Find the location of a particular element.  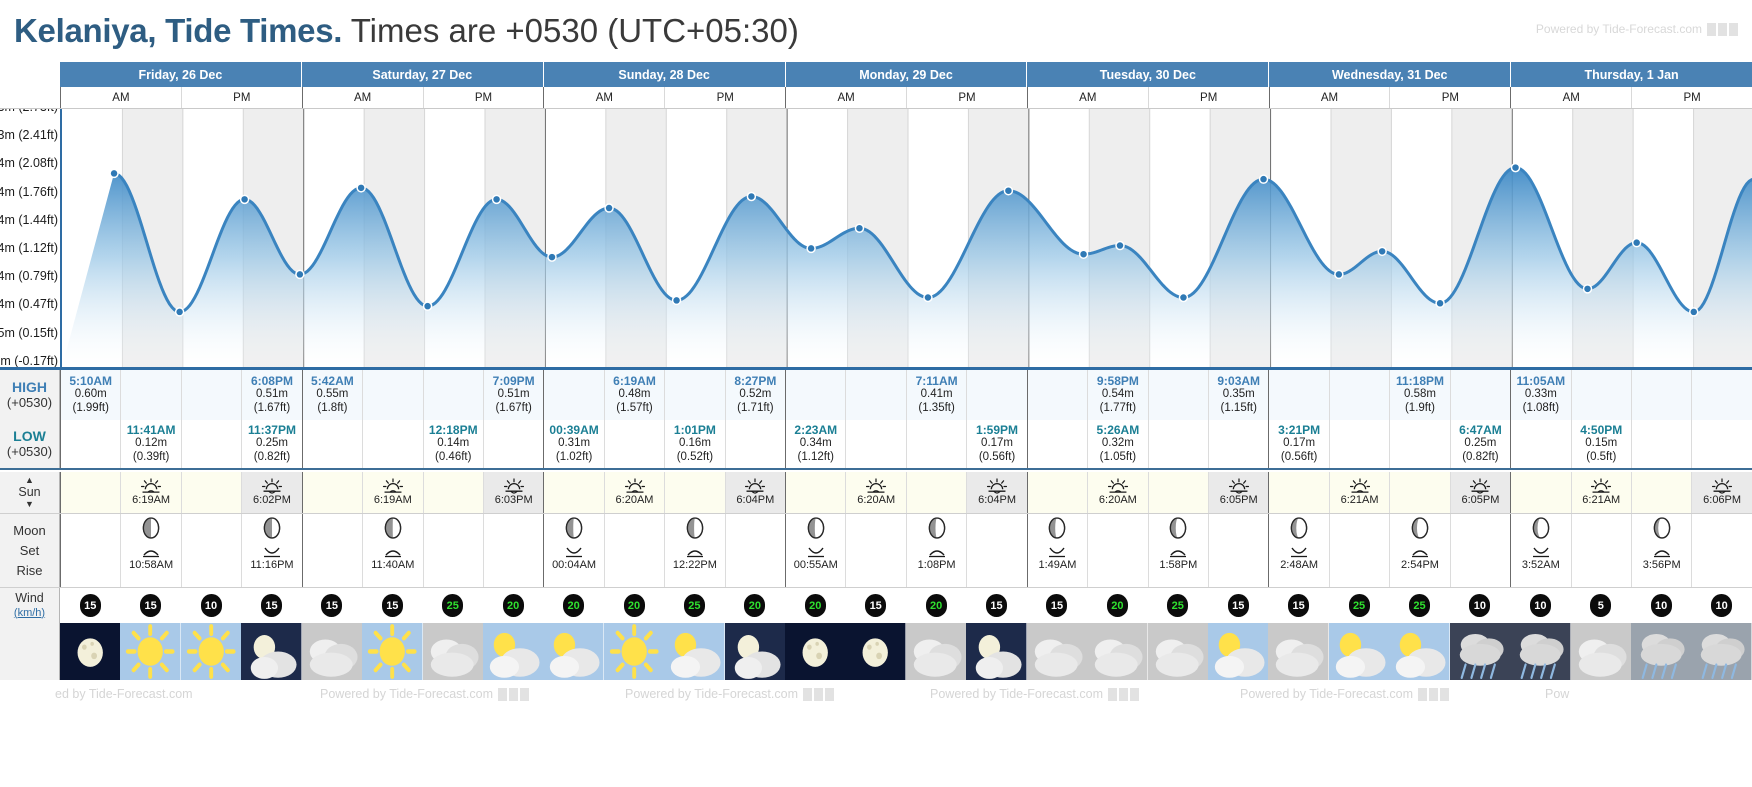

sun-cell: 6:06PM is located at coordinates (1721, 492).